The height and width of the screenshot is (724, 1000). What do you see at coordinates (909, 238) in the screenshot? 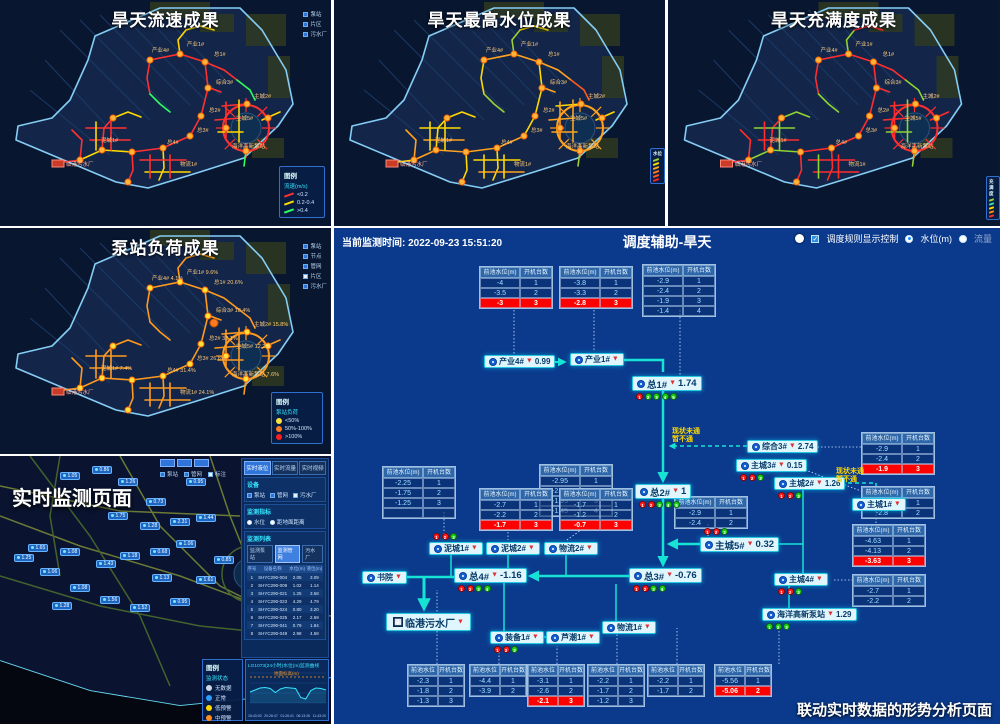
I see `water-level-radio` at bounding box center [909, 238].